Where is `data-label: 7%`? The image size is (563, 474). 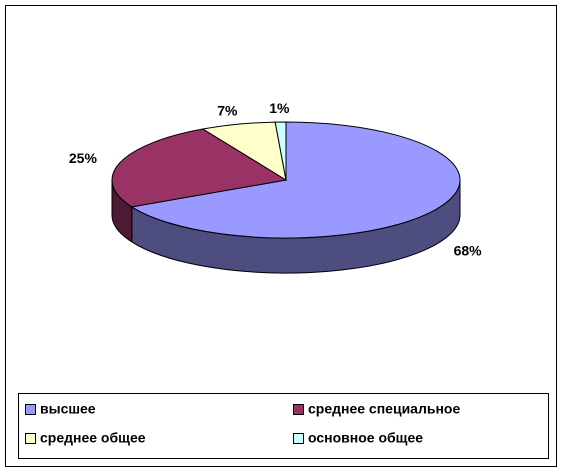
data-label: 7% is located at coordinates (227, 111).